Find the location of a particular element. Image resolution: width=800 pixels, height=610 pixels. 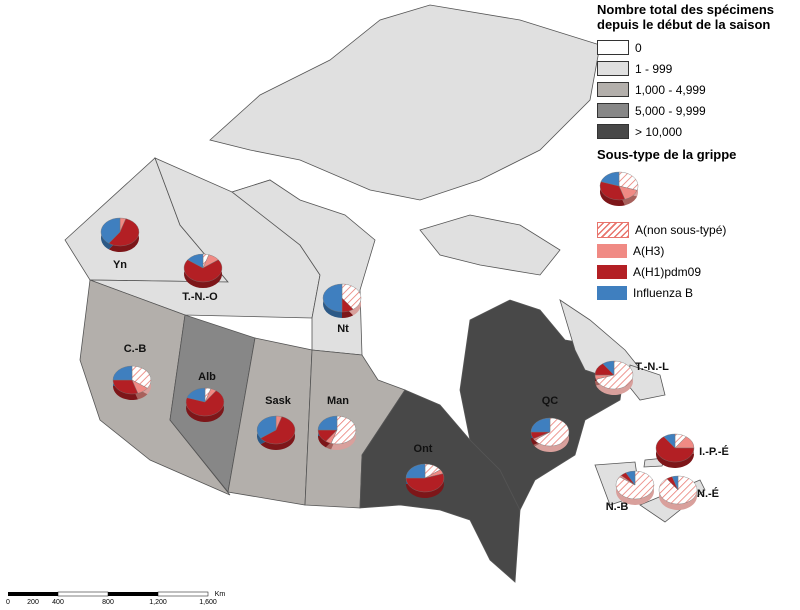

legend-class: 1,000 - 4,999 is located at coordinates (697, 89).